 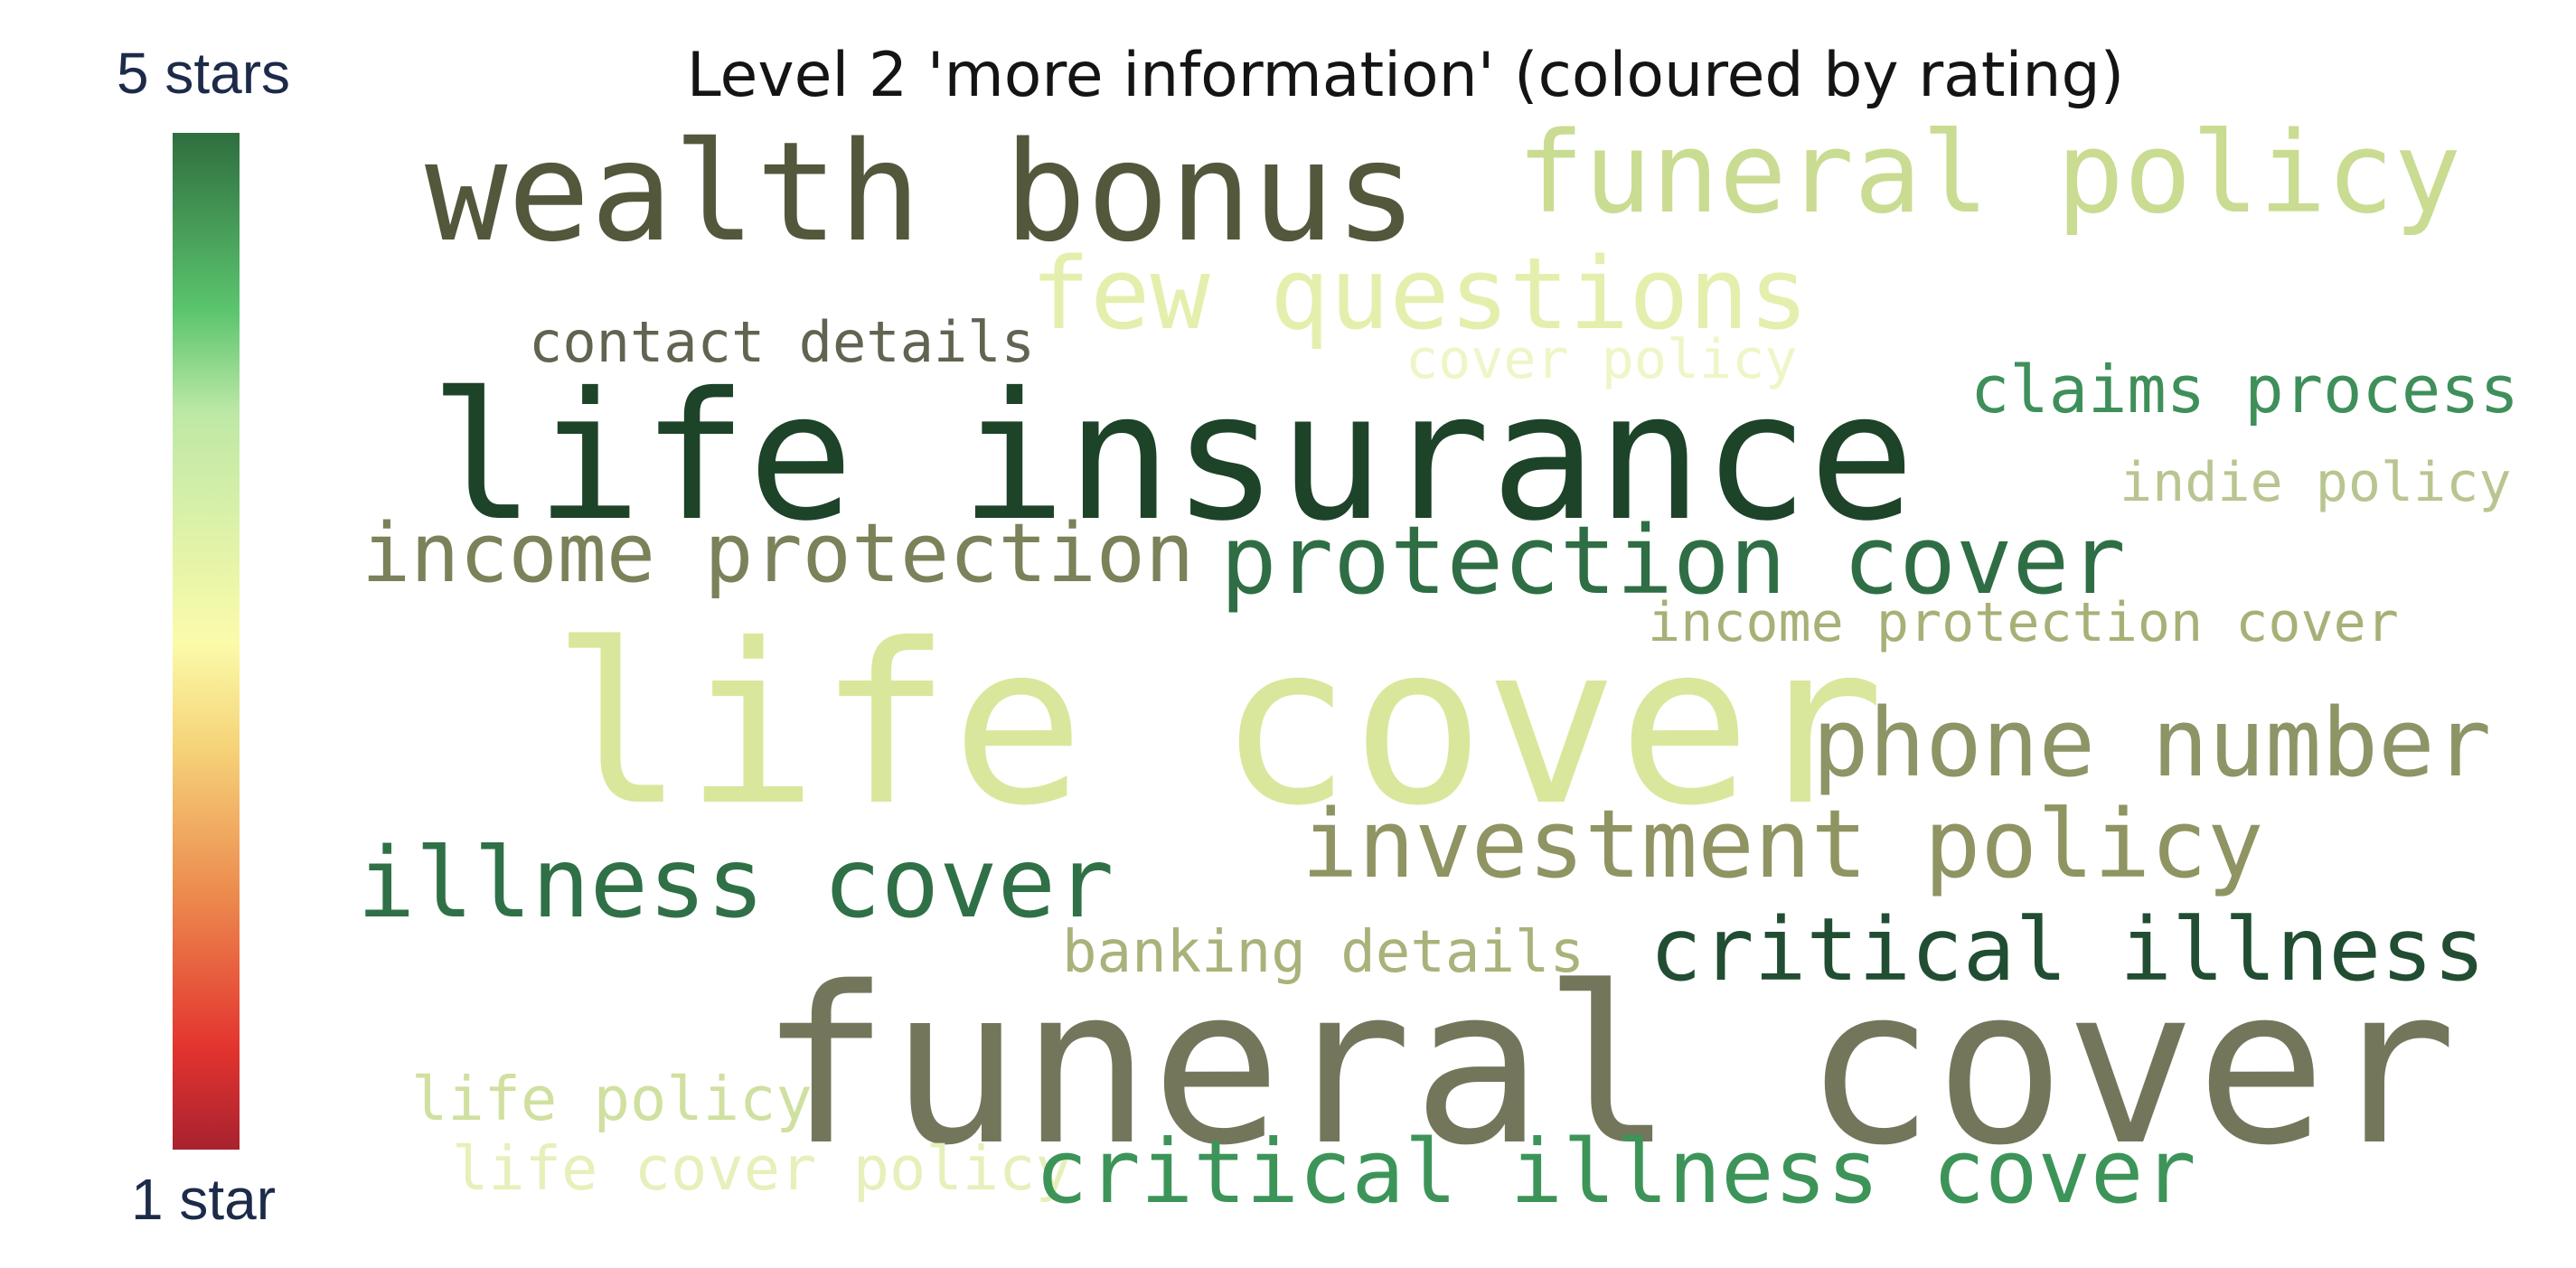 What do you see at coordinates (1990, 173) in the screenshot?
I see `word-funeral-policy: funeral policy` at bounding box center [1990, 173].